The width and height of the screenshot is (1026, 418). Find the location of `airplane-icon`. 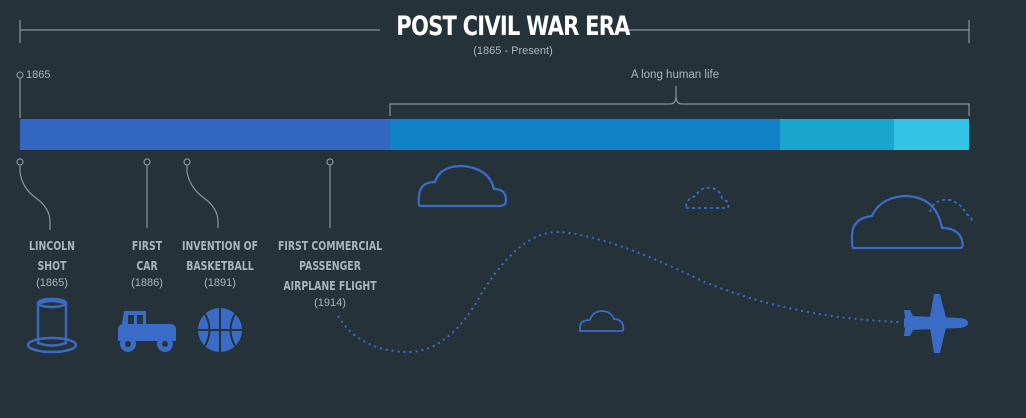

airplane-icon is located at coordinates (936, 323).